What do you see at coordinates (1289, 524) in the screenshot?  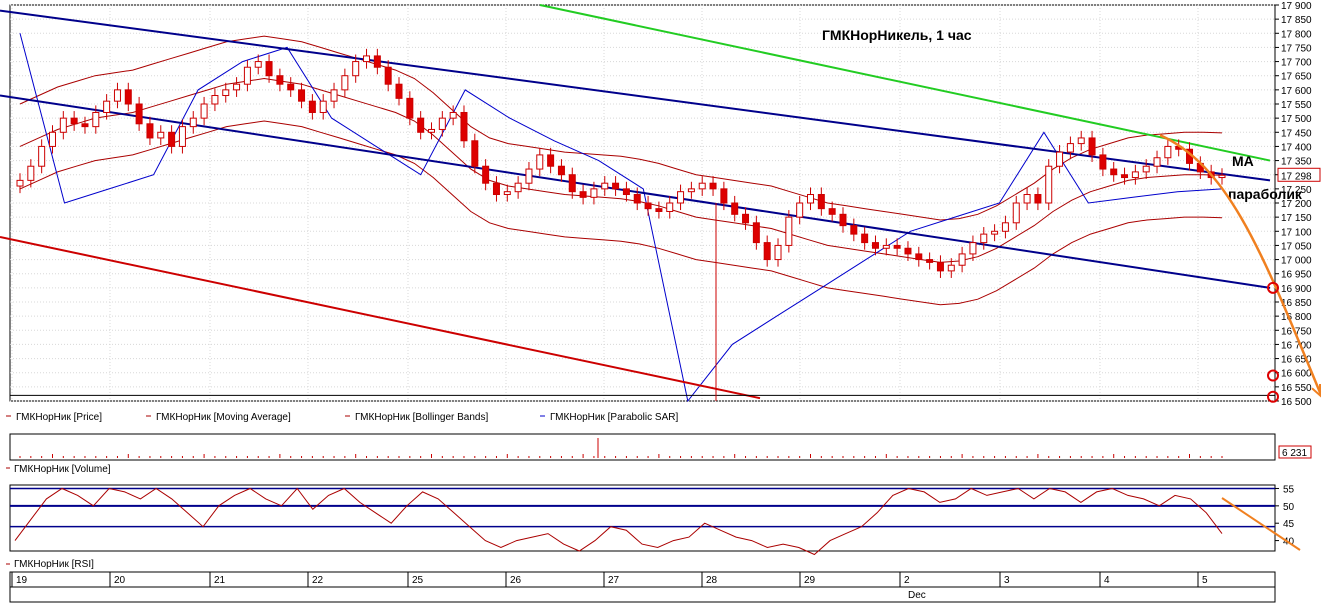 I see `rsi-tick-label: 45` at bounding box center [1289, 524].